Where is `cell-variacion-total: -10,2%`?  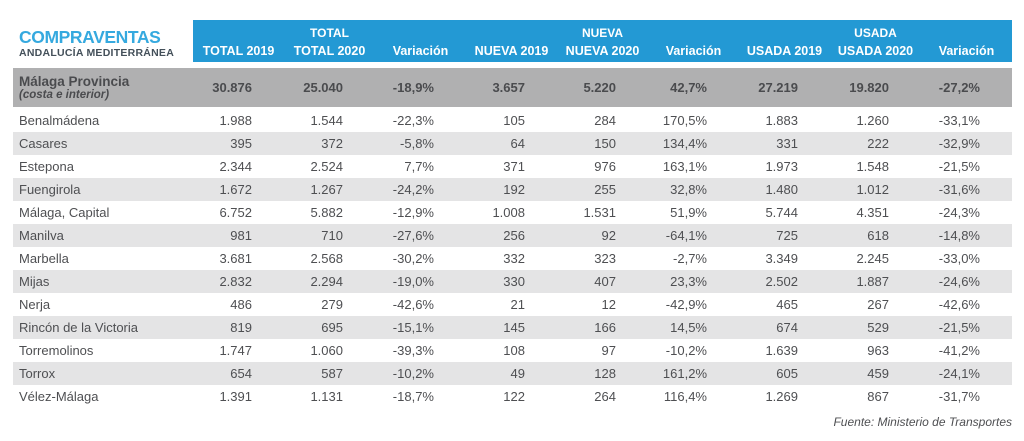
cell-variacion-total: -10,2% is located at coordinates (413, 373).